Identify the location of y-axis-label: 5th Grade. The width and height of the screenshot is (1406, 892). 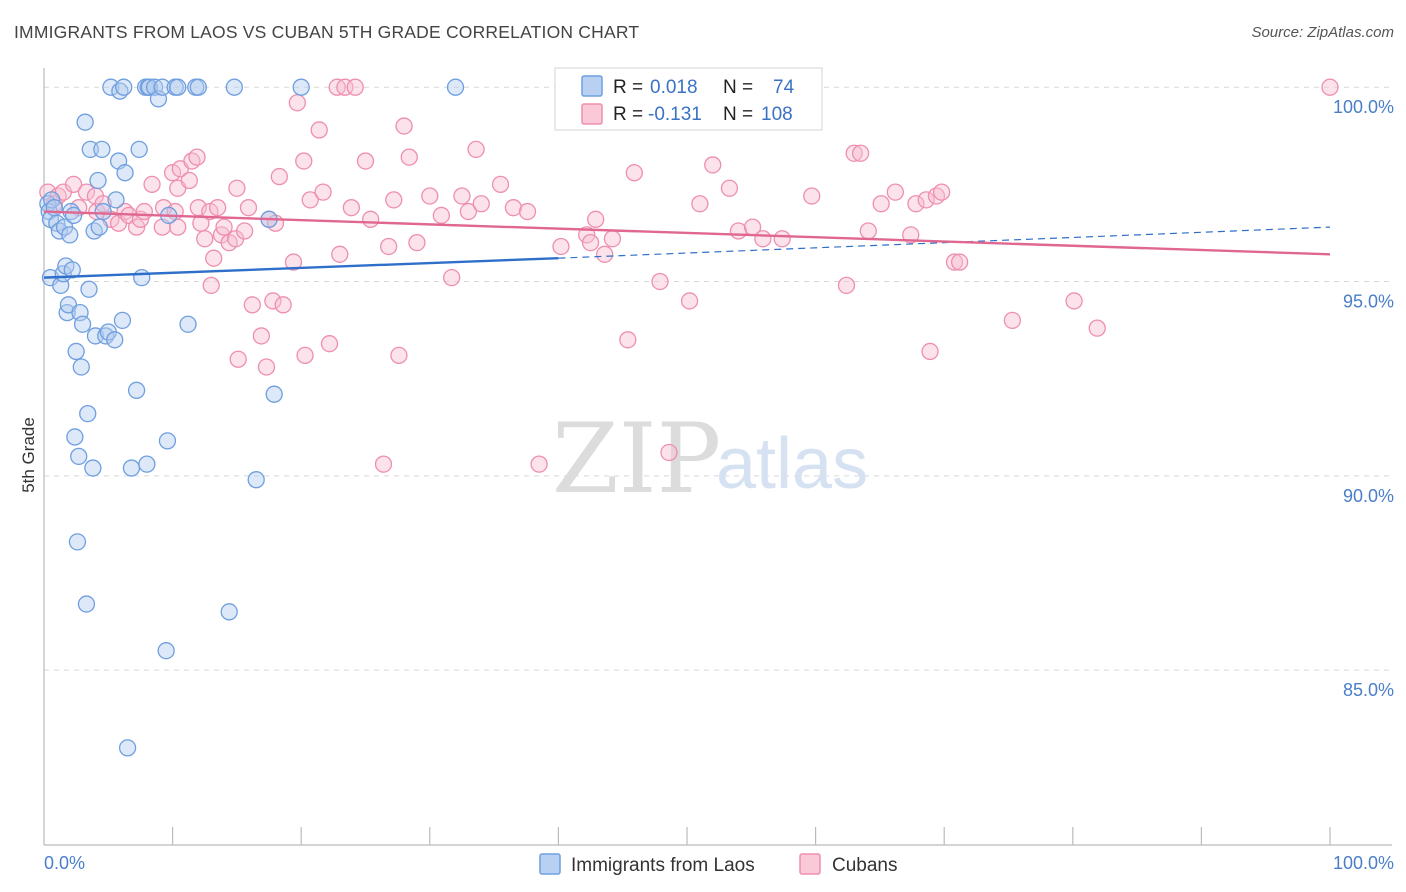
(28, 455).